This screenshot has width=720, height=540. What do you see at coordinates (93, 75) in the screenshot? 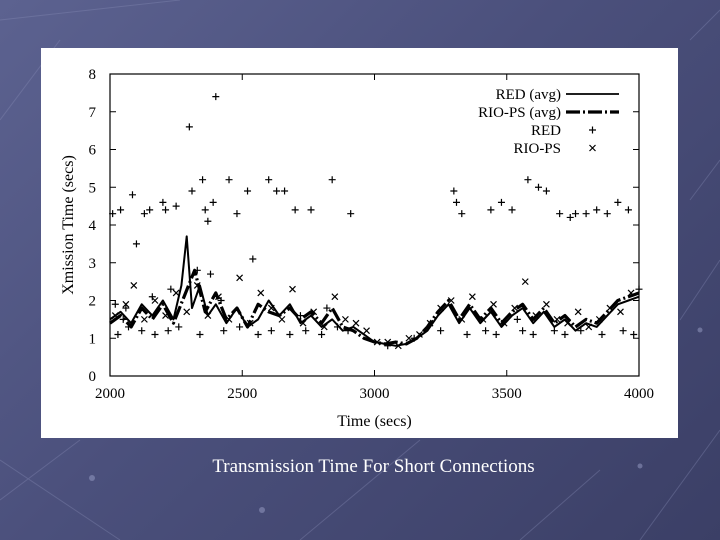
I see `y-tick-label: 8` at bounding box center [93, 75].